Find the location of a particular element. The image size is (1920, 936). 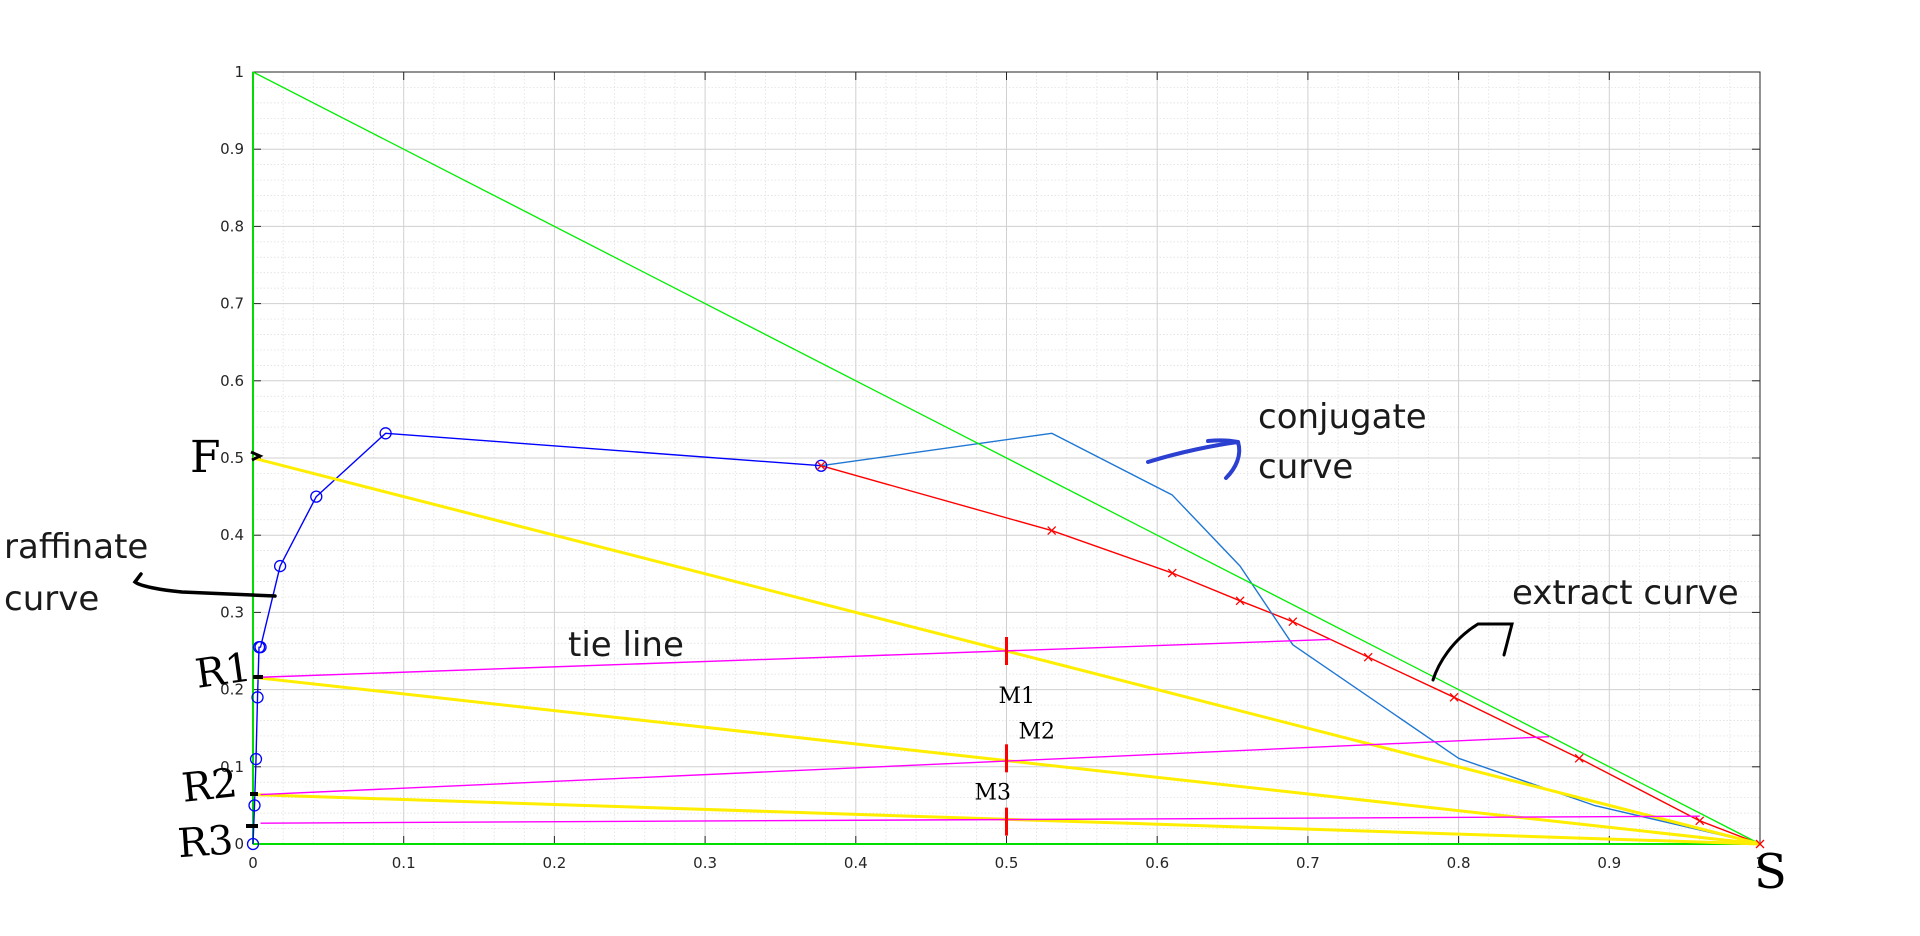

mixing-points: M1 M2 M3 is located at coordinates (1015, 736).